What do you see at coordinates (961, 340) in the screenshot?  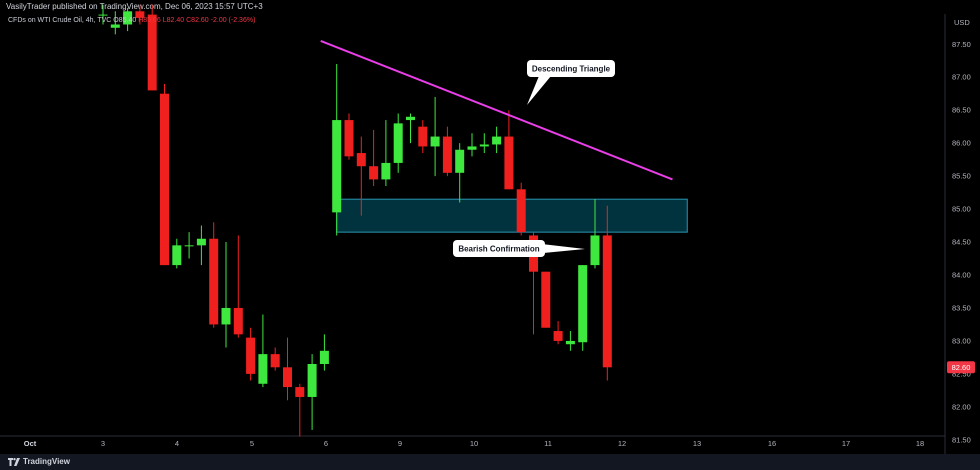 I see `y-tick-label: 83.00` at bounding box center [961, 340].